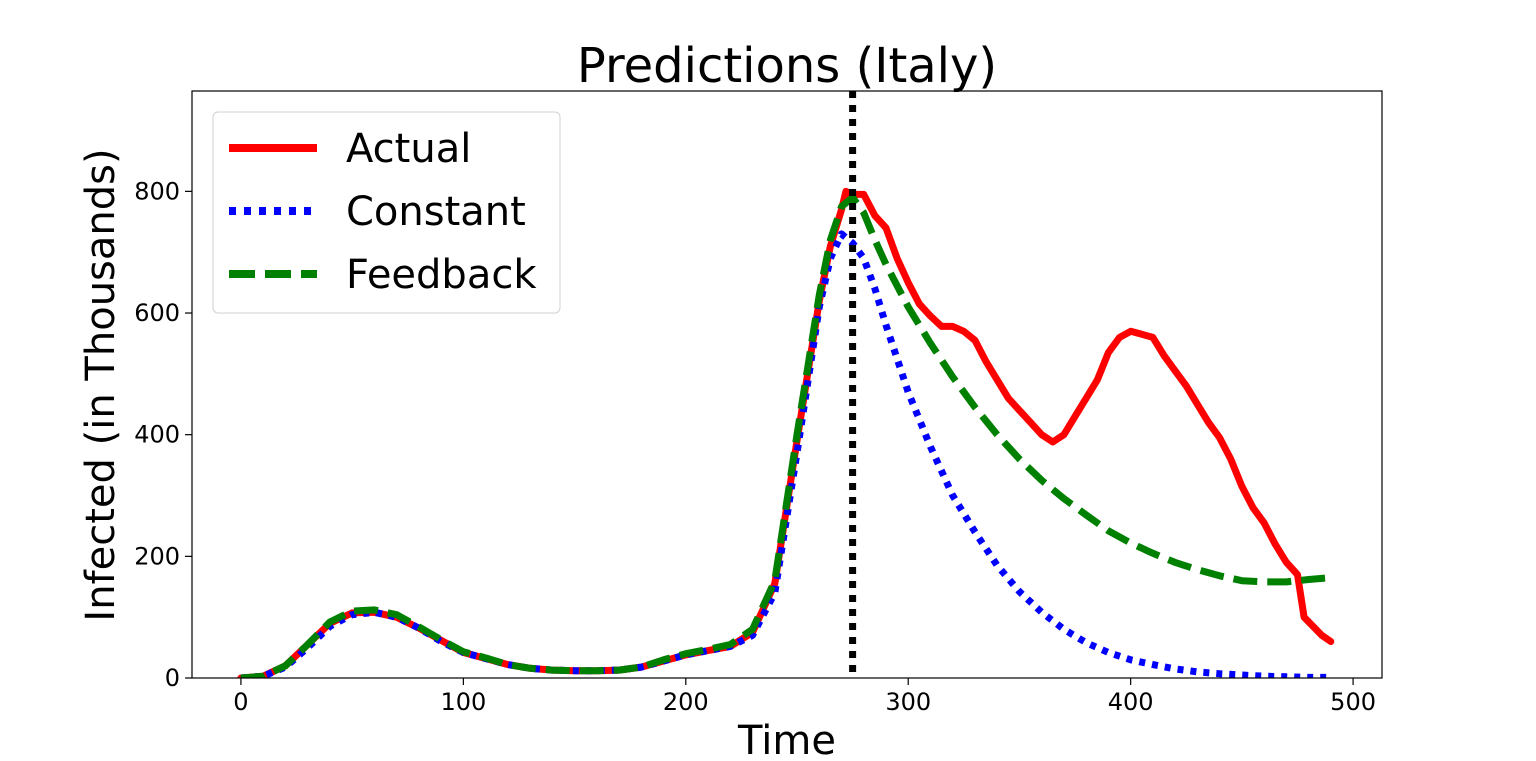 Image resolution: width=1536 pixels, height=761 pixels. I want to click on y-tick-label: 400, so click(157, 435).